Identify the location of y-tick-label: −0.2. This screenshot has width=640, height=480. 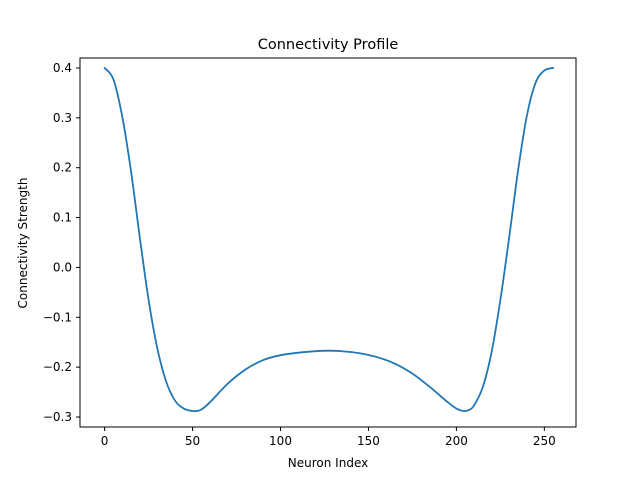
(57, 367).